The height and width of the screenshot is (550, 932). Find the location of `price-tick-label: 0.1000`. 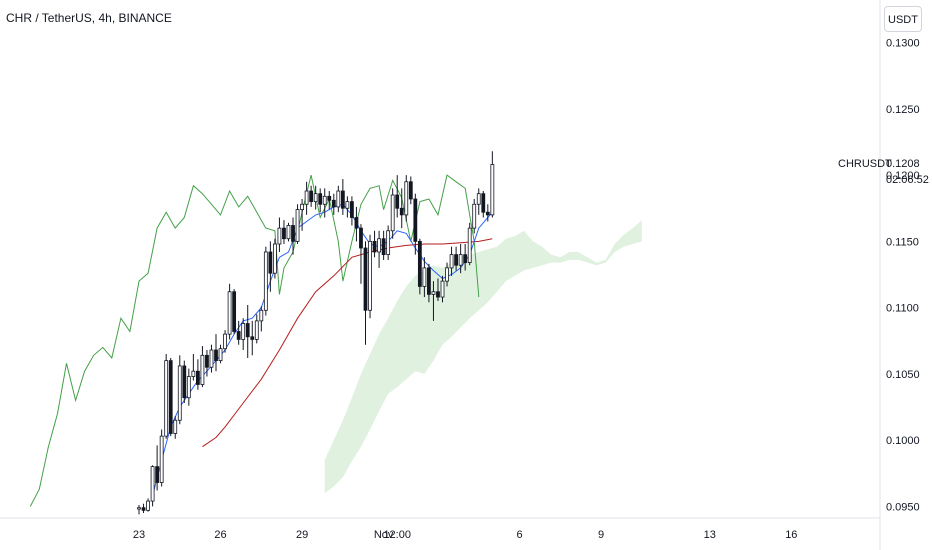

price-tick-label: 0.1000 is located at coordinates (903, 441).